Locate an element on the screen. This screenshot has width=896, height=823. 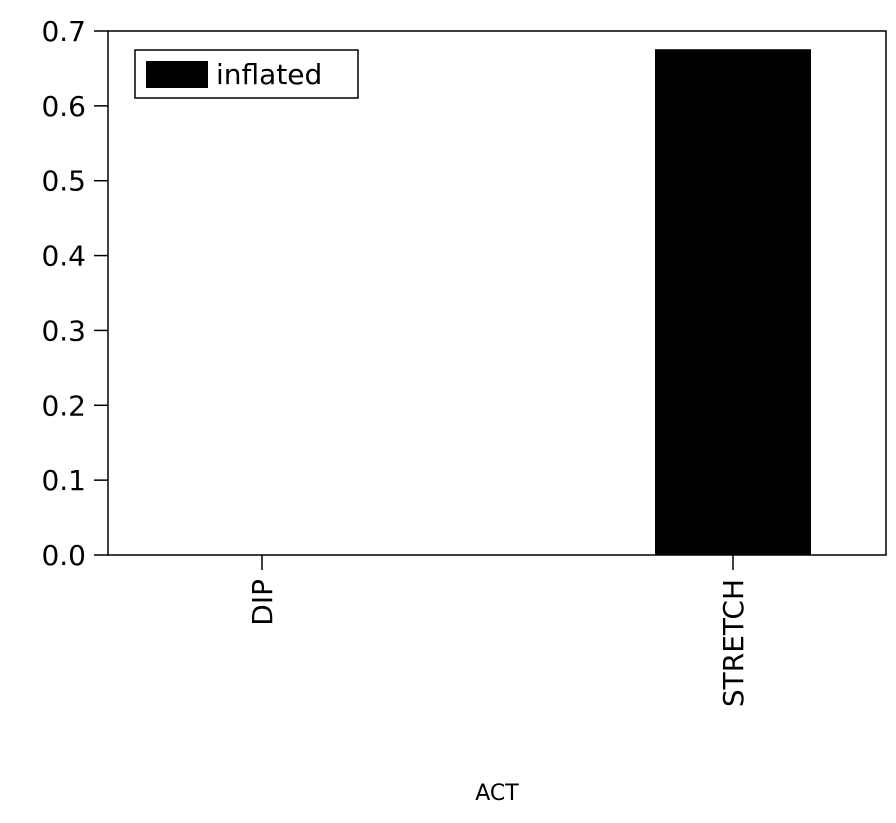
x-tick-label: DIP is located at coordinates (262, 602).